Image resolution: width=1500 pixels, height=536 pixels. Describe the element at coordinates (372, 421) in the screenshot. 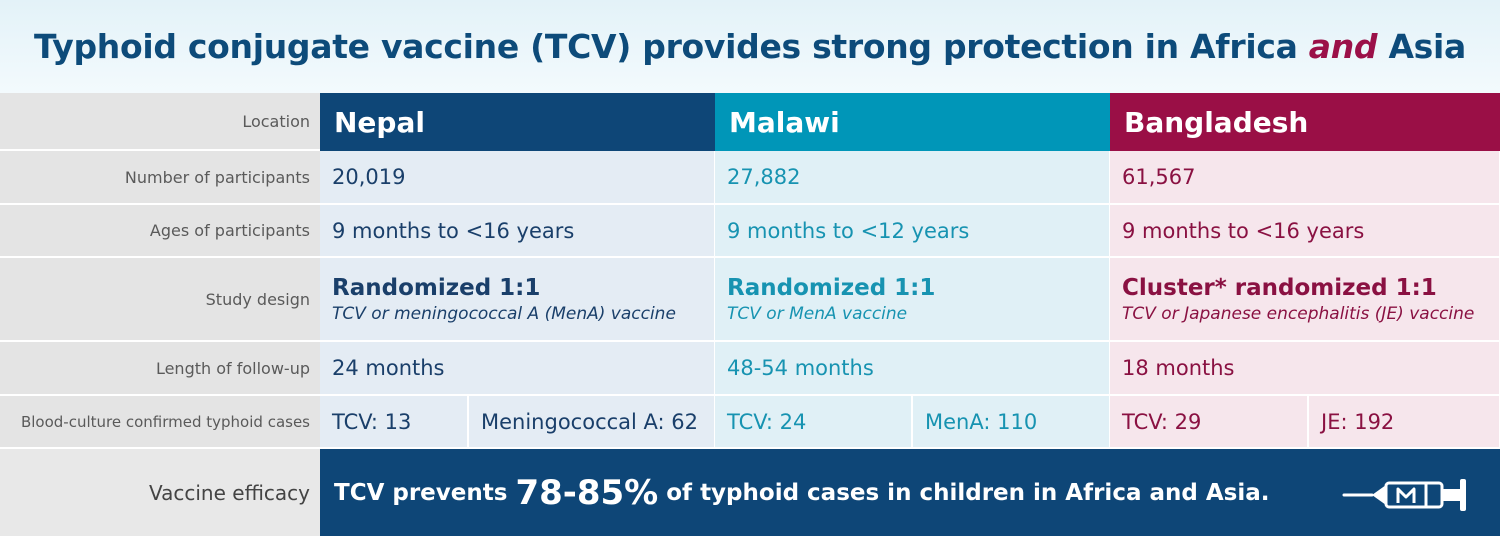

I see `nepal-cases-tcv: TCV: 13` at that location.